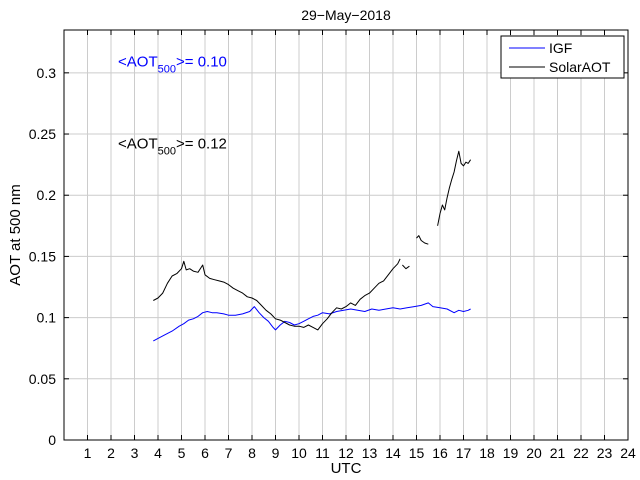 The height and width of the screenshot is (480, 640). What do you see at coordinates (581, 453) in the screenshot?
I see `x-tick-label: 22` at bounding box center [581, 453].